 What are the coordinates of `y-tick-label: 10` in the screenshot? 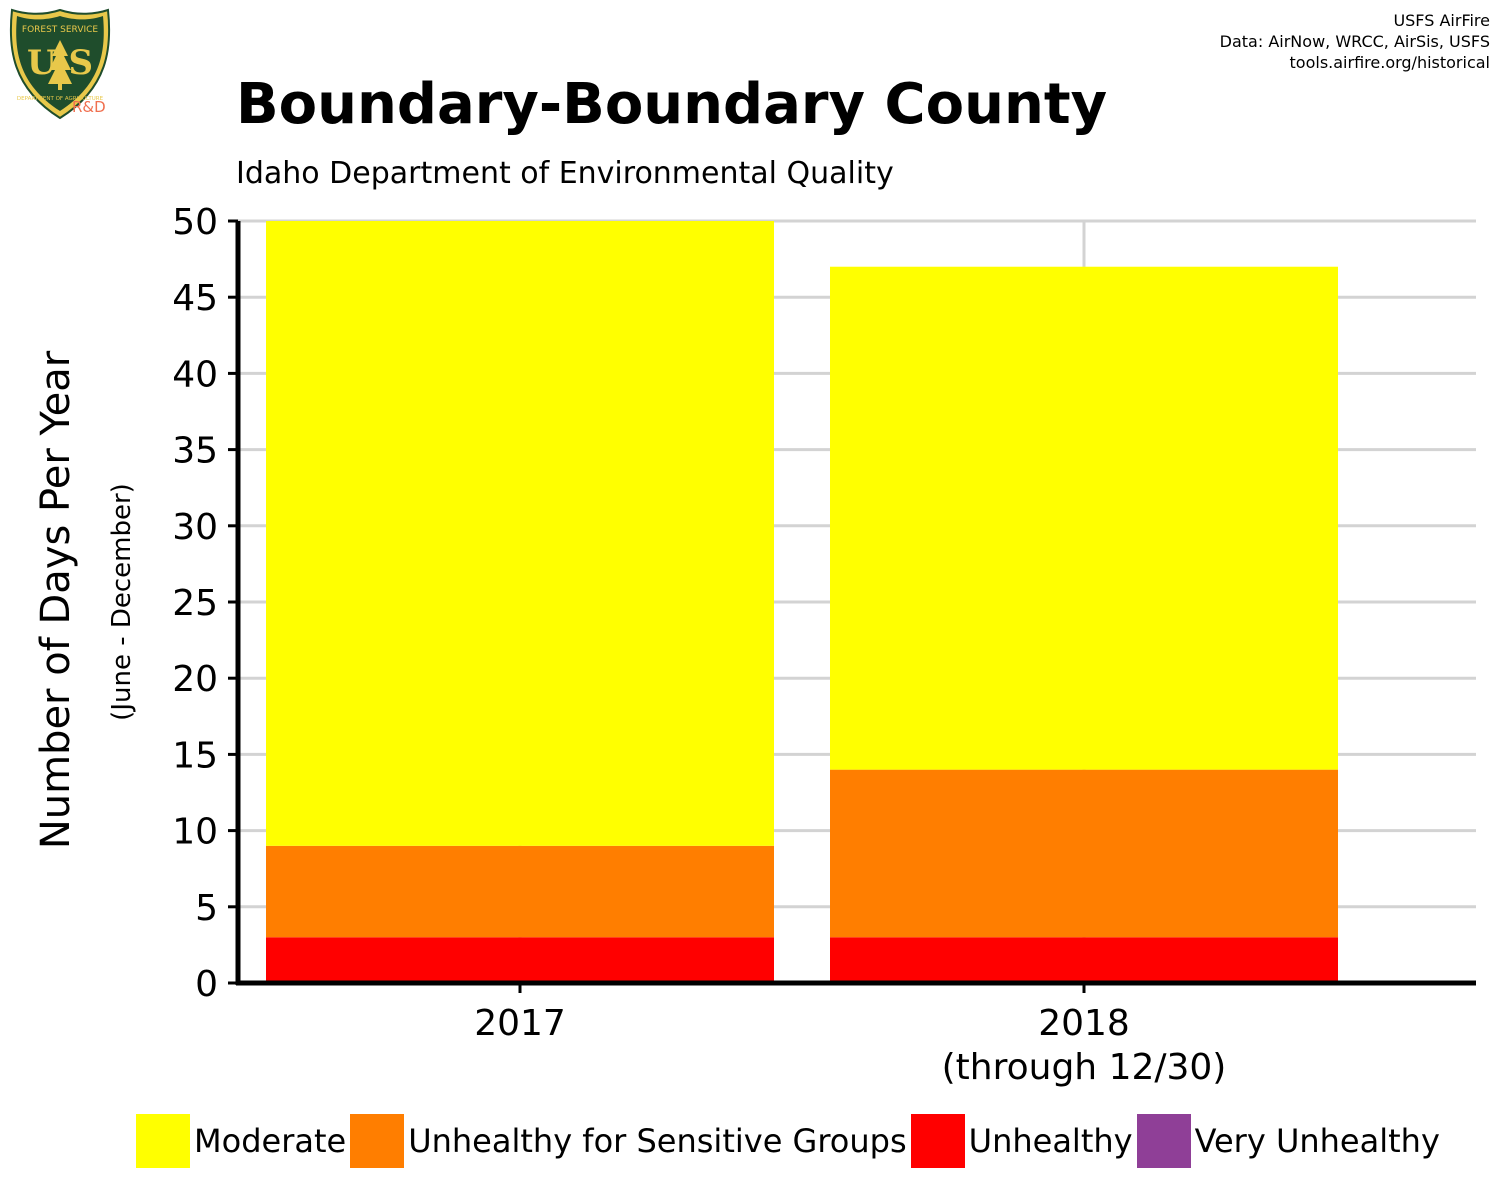 It's located at (195, 832).